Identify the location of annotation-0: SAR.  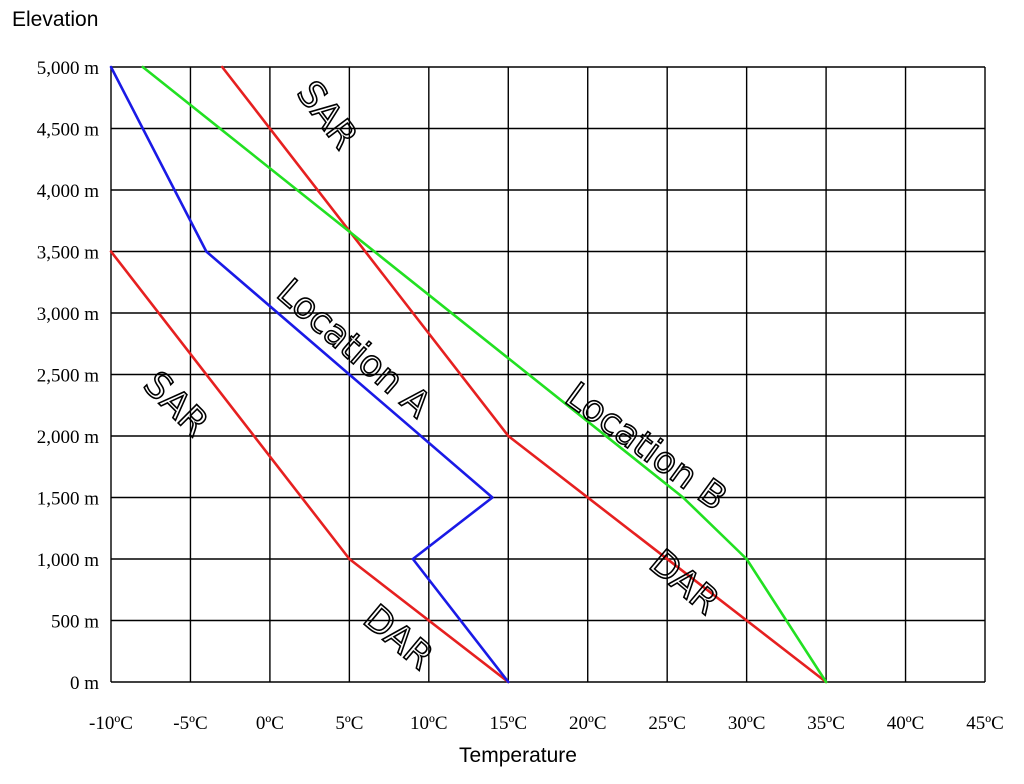
(175, 404).